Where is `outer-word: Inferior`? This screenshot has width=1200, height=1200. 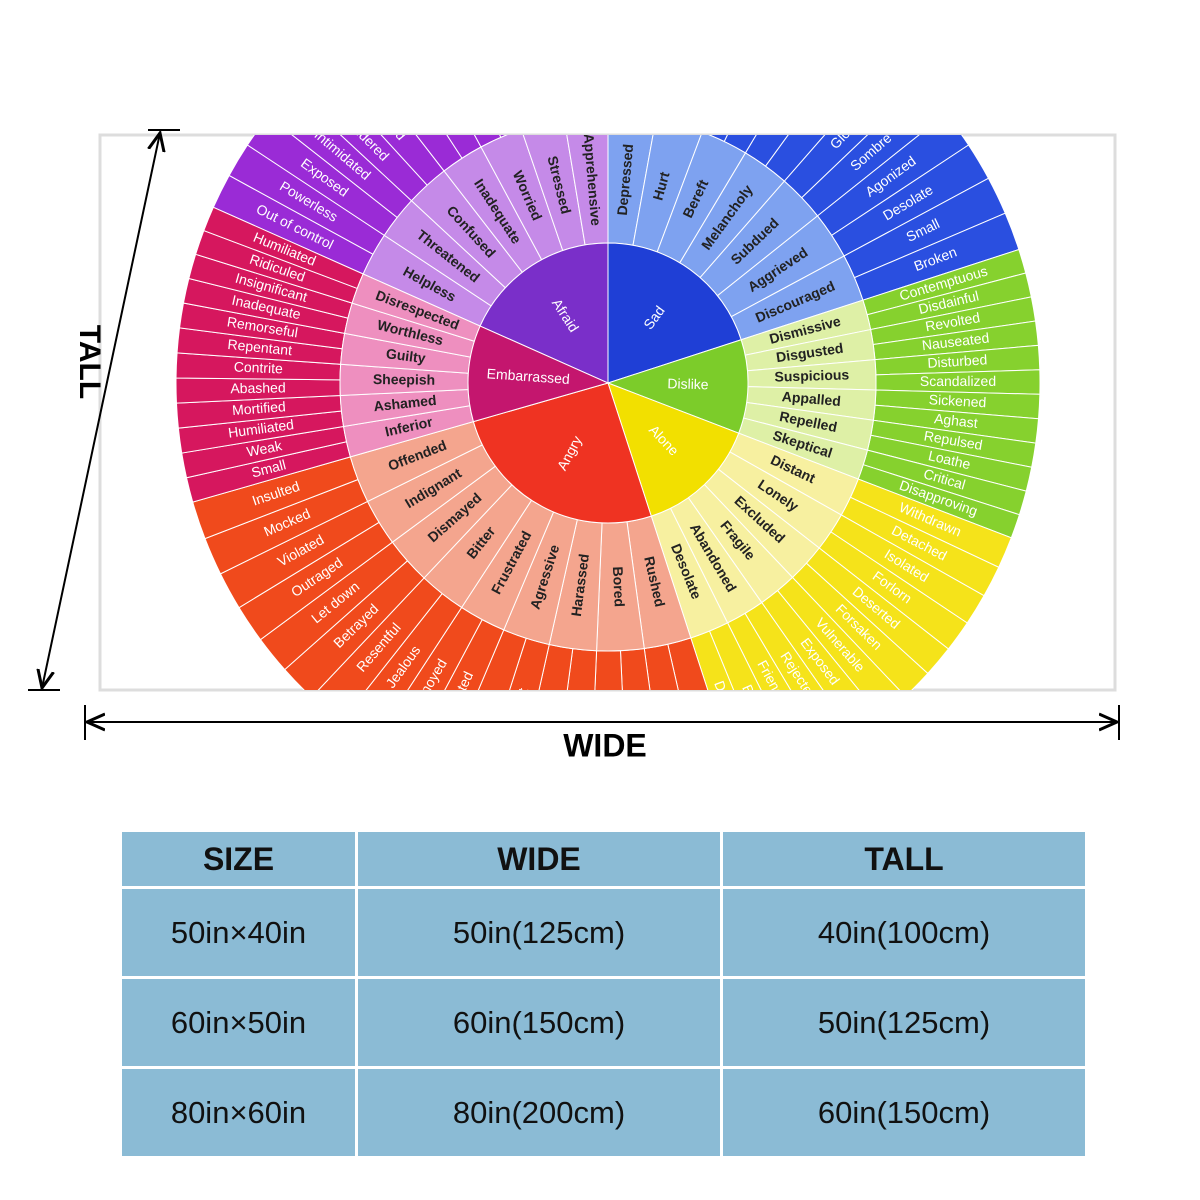 outer-word: Inferior is located at coordinates (431, 81).